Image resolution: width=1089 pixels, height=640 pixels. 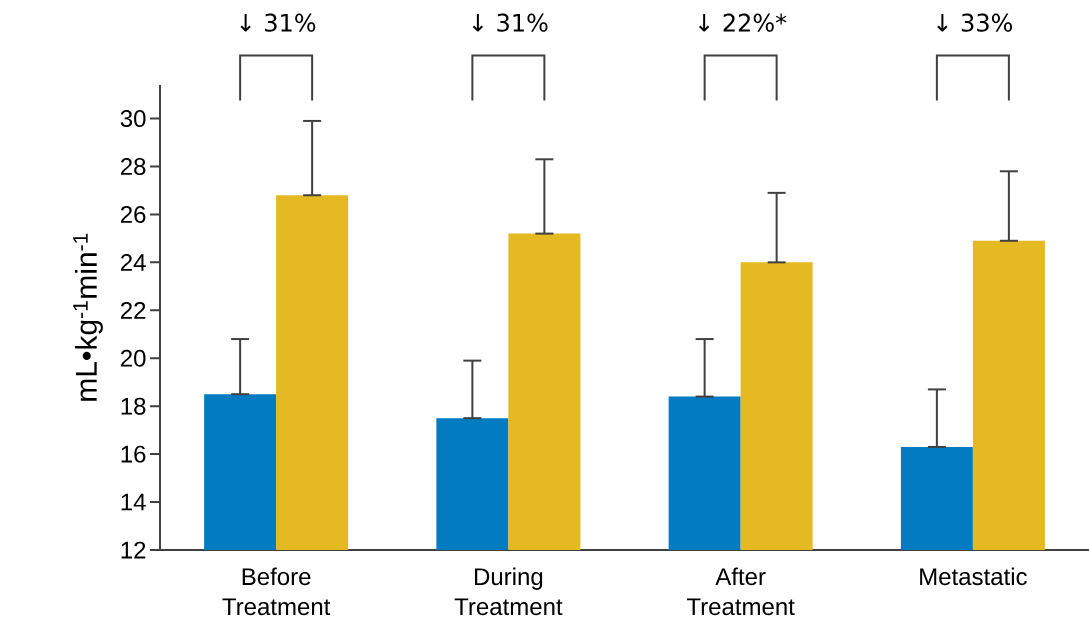 What do you see at coordinates (133, 502) in the screenshot?
I see `y-tick-label: 14` at bounding box center [133, 502].